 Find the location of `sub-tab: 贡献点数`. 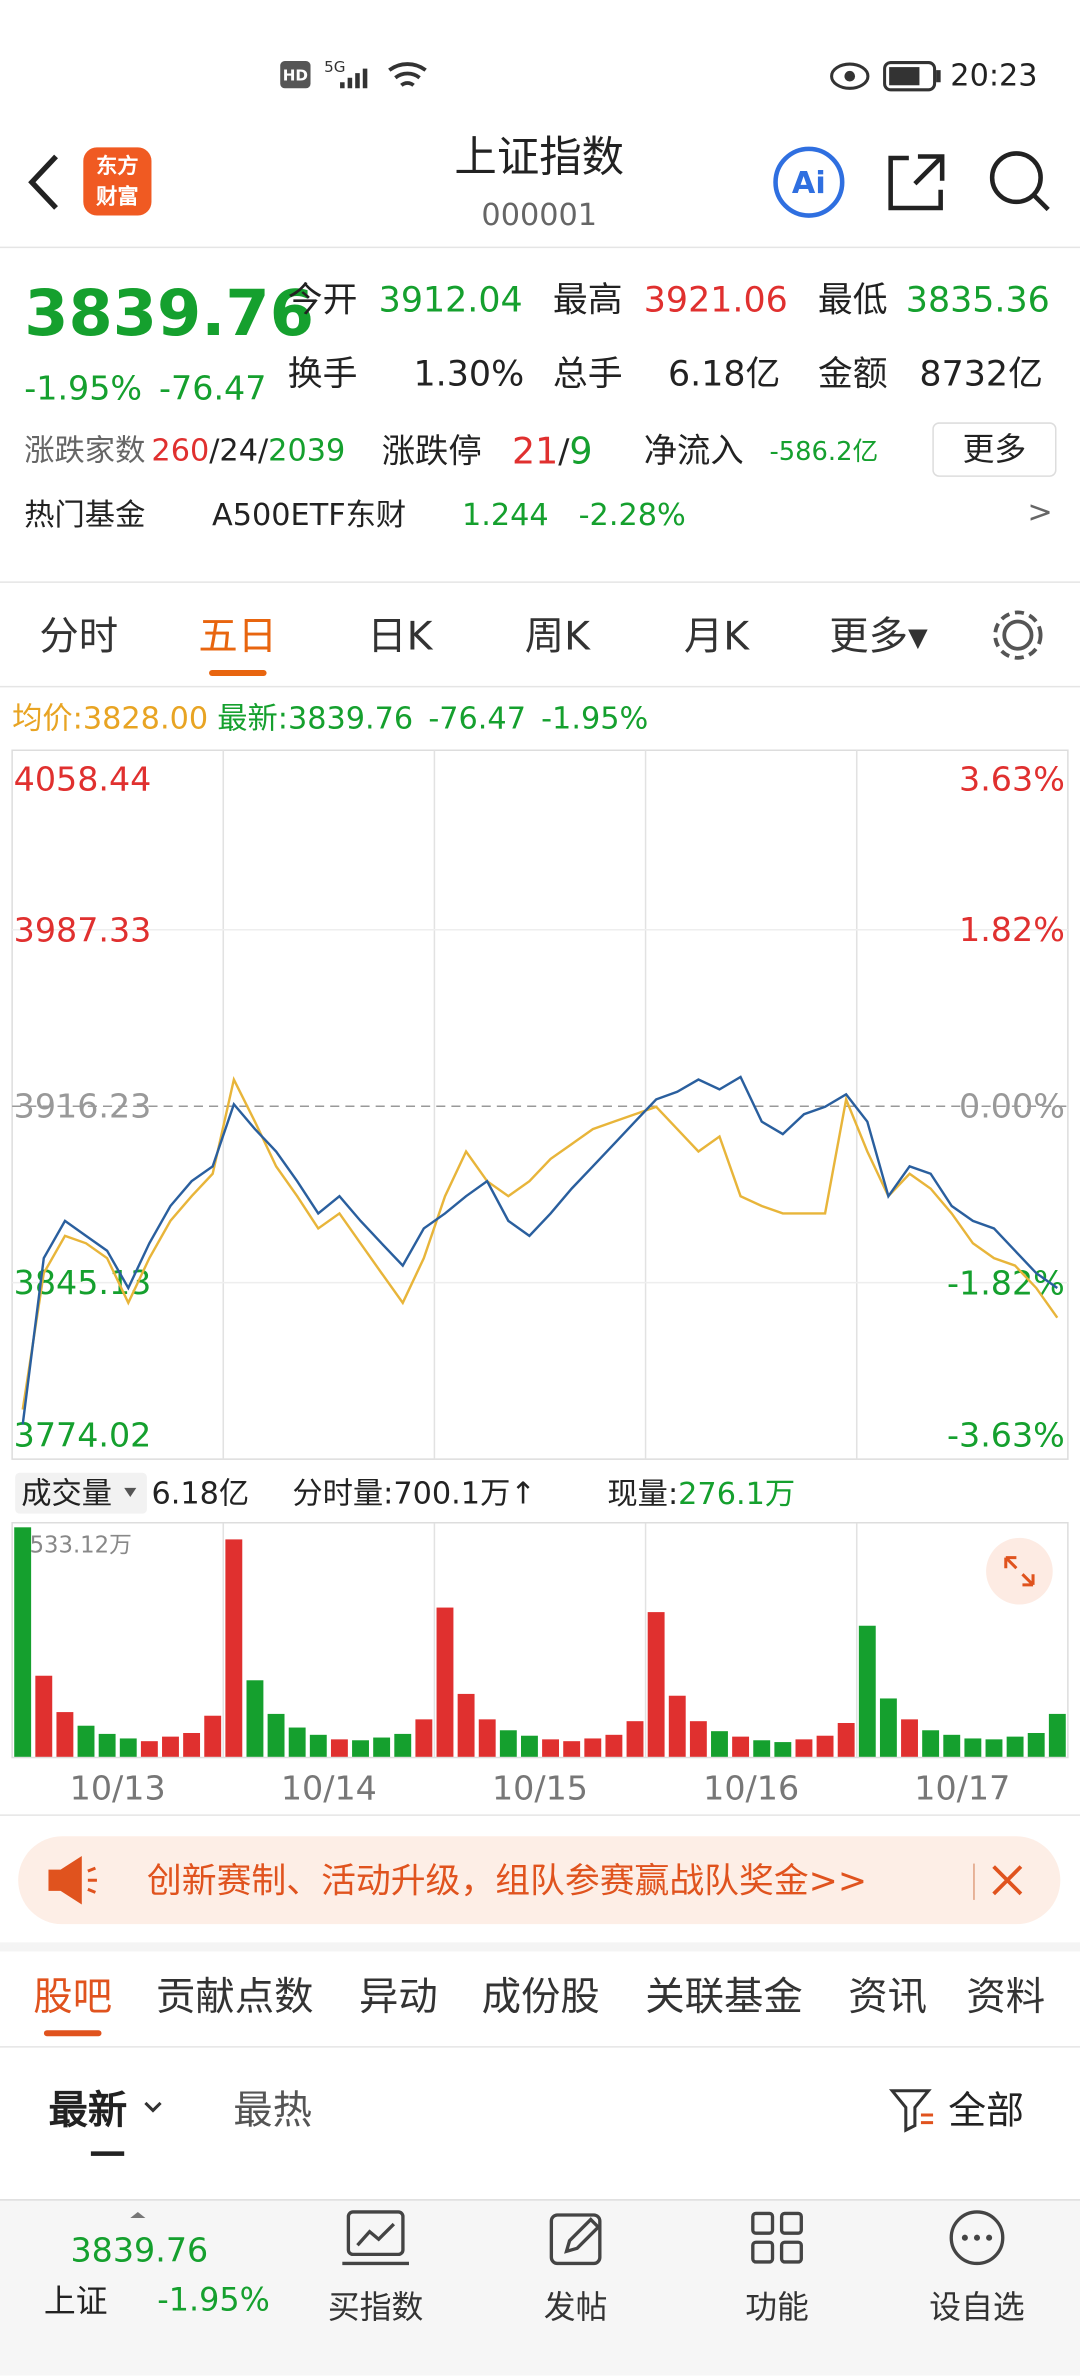

sub-tab: 贡献点数 is located at coordinates (235, 1997).